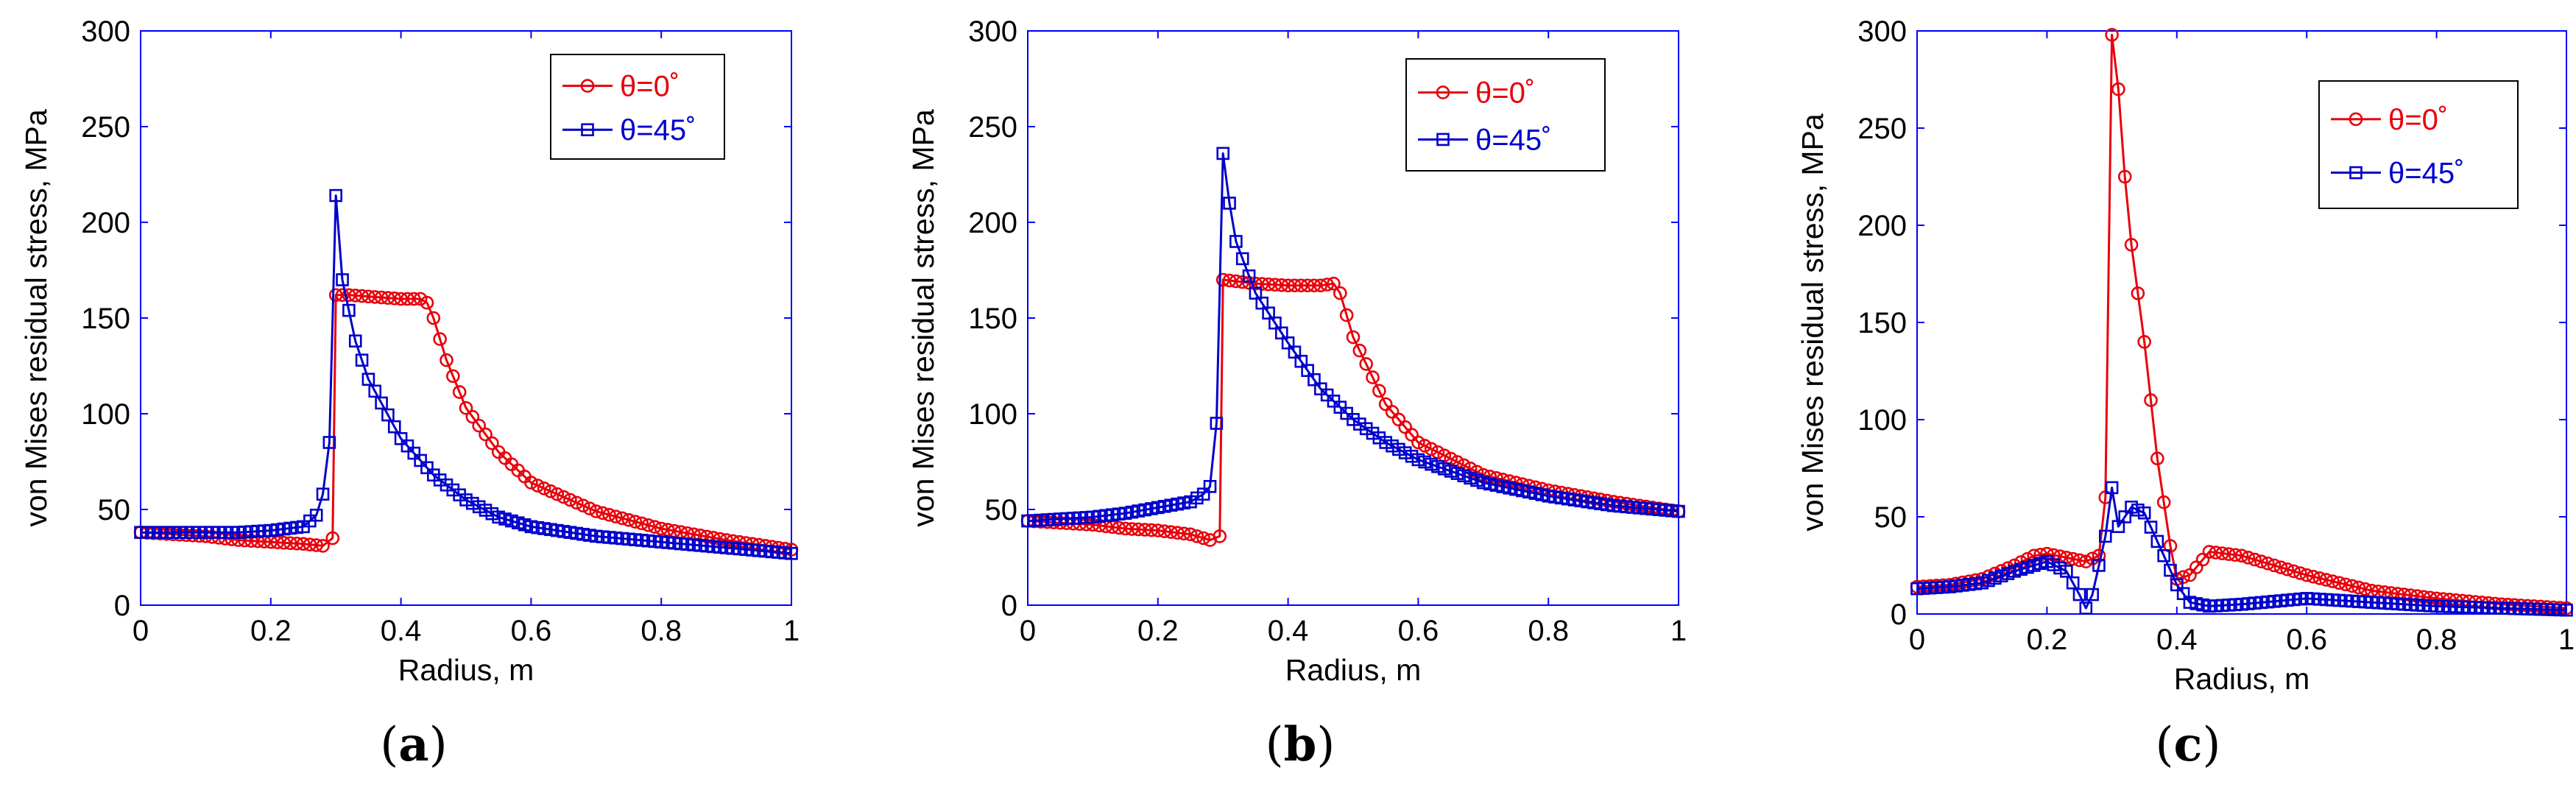 This screenshot has height=787, width=2576. Describe the element at coordinates (2418, 144) in the screenshot. I see `legend-box` at that location.